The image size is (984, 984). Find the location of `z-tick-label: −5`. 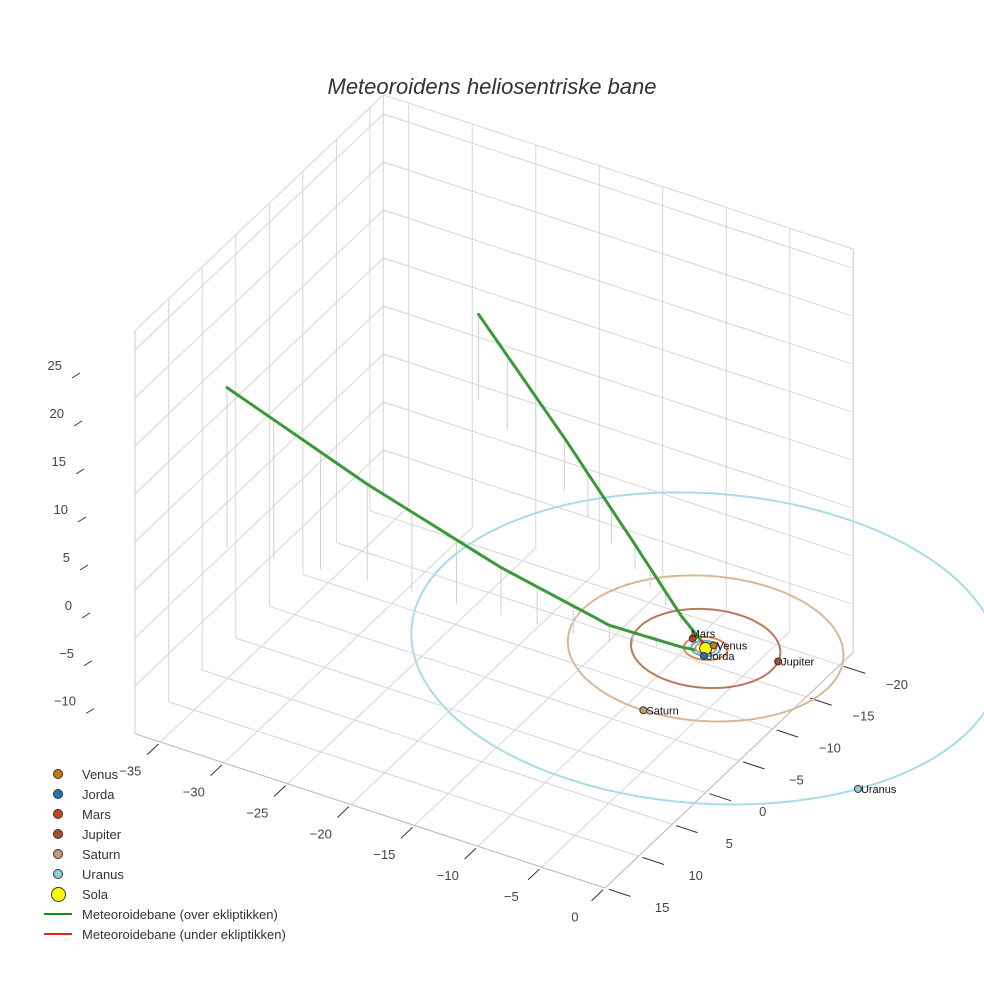

z-tick-label: −5 is located at coordinates (66, 653).